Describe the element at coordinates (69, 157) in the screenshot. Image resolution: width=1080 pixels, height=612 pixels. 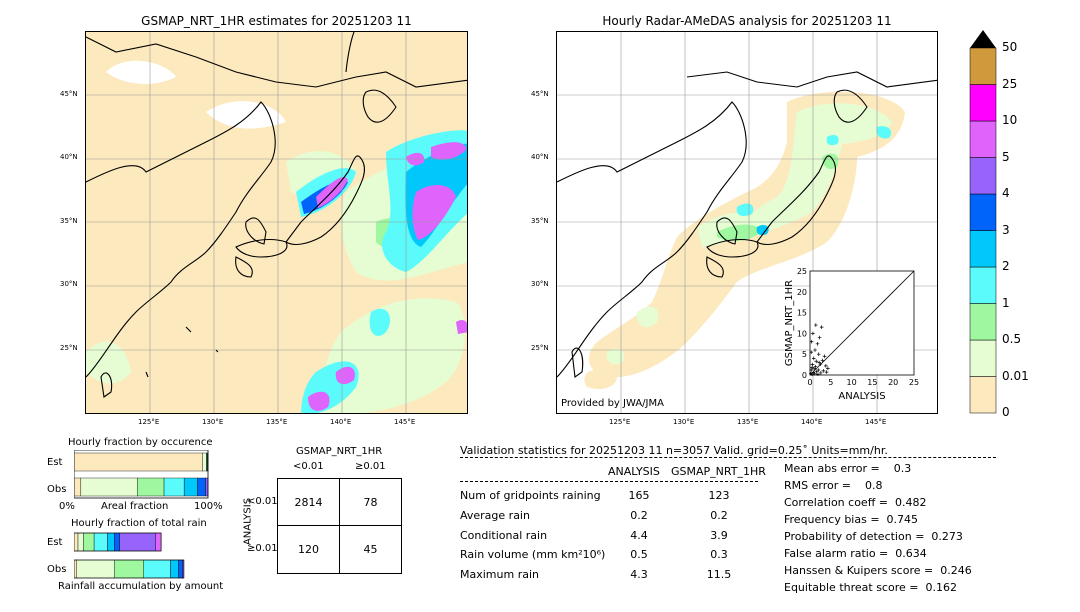
I see `left-lat-label-40: 40°N` at that location.